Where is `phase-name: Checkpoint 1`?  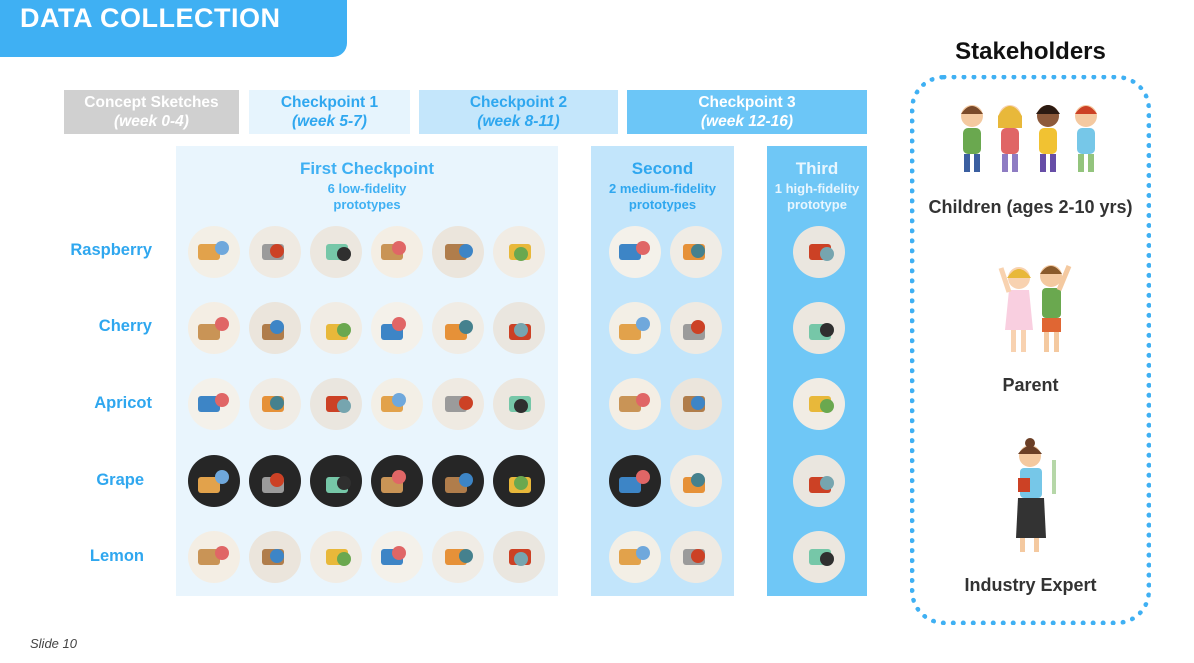
phase-name: Checkpoint 1 is located at coordinates (329, 102).